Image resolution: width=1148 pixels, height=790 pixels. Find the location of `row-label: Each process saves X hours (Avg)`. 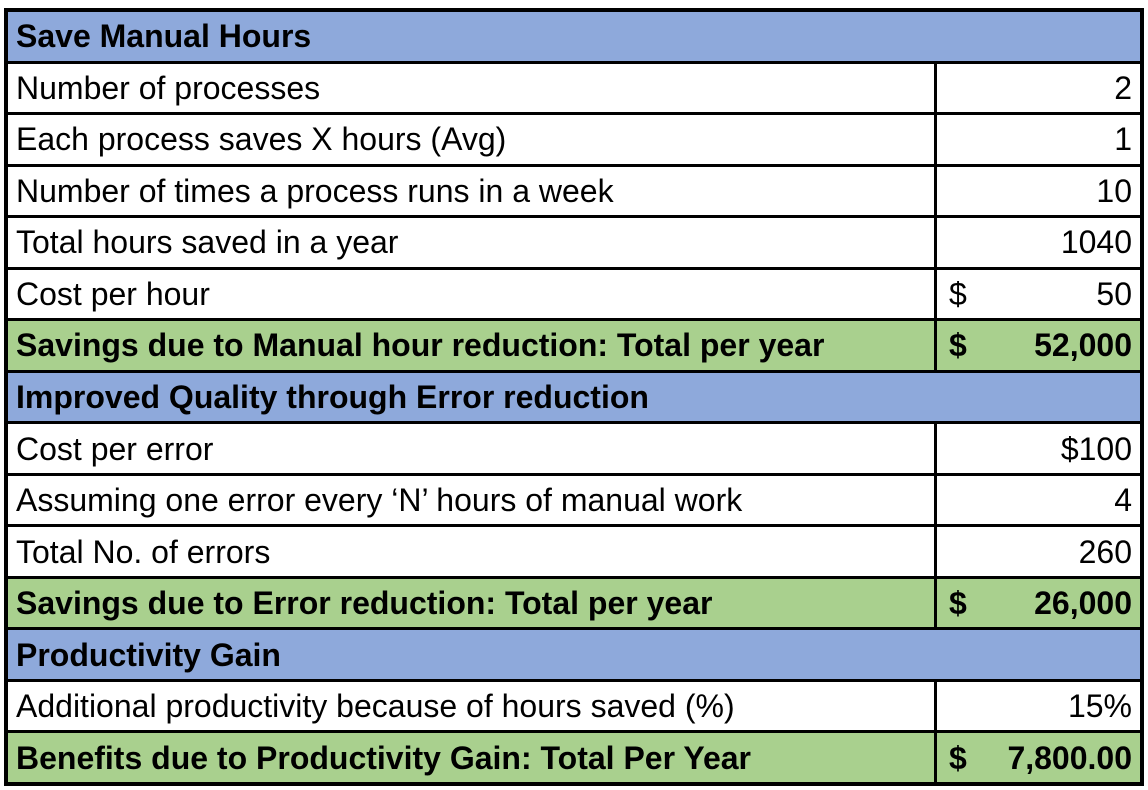

row-label: Each process saves X hours (Avg) is located at coordinates (261, 139).